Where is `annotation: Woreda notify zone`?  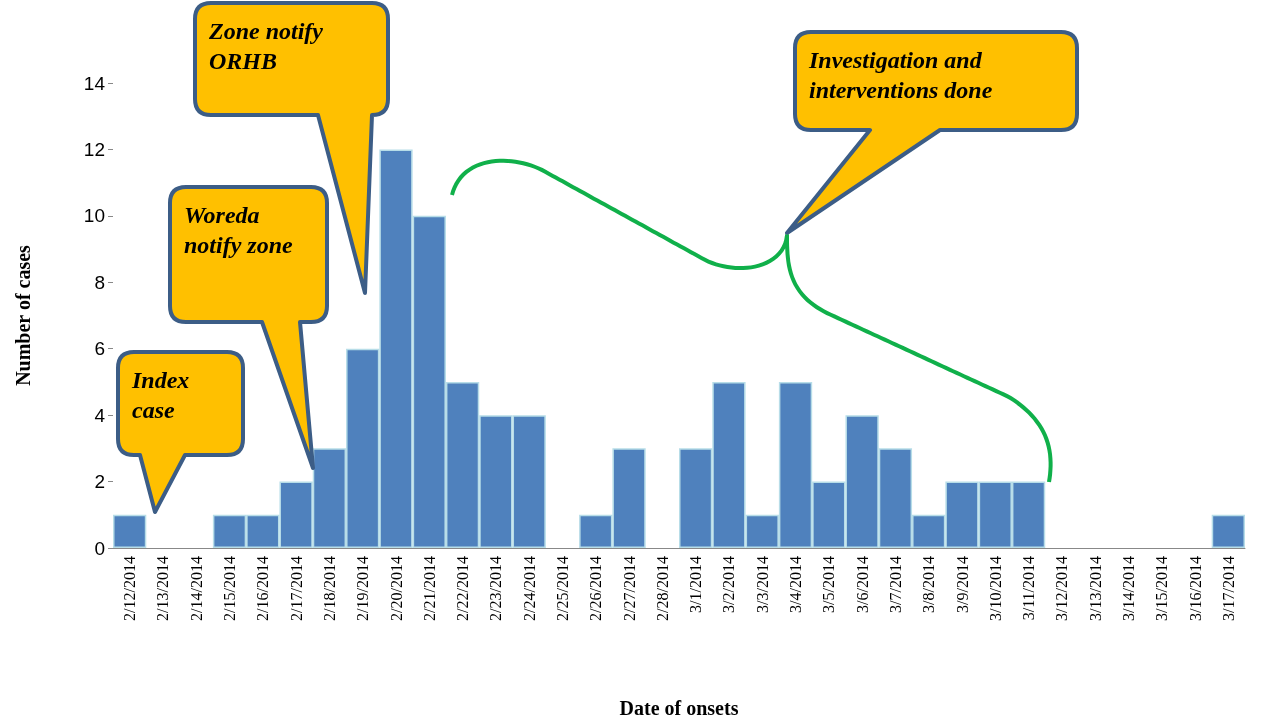 annotation: Woreda notify zone is located at coordinates (239, 230).